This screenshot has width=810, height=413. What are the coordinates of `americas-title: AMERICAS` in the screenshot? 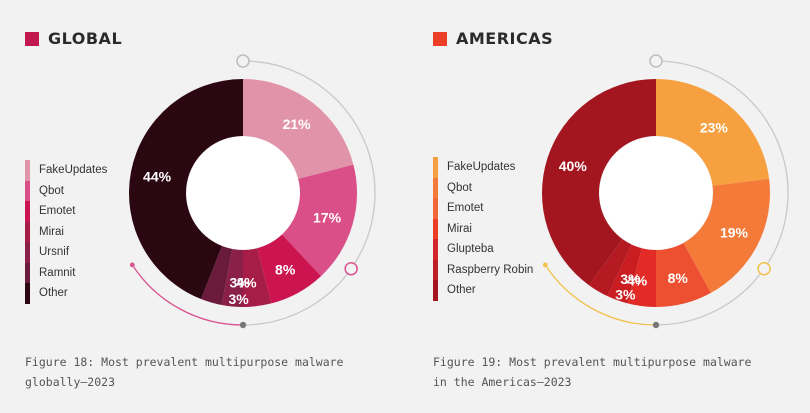 It's located at (505, 38).